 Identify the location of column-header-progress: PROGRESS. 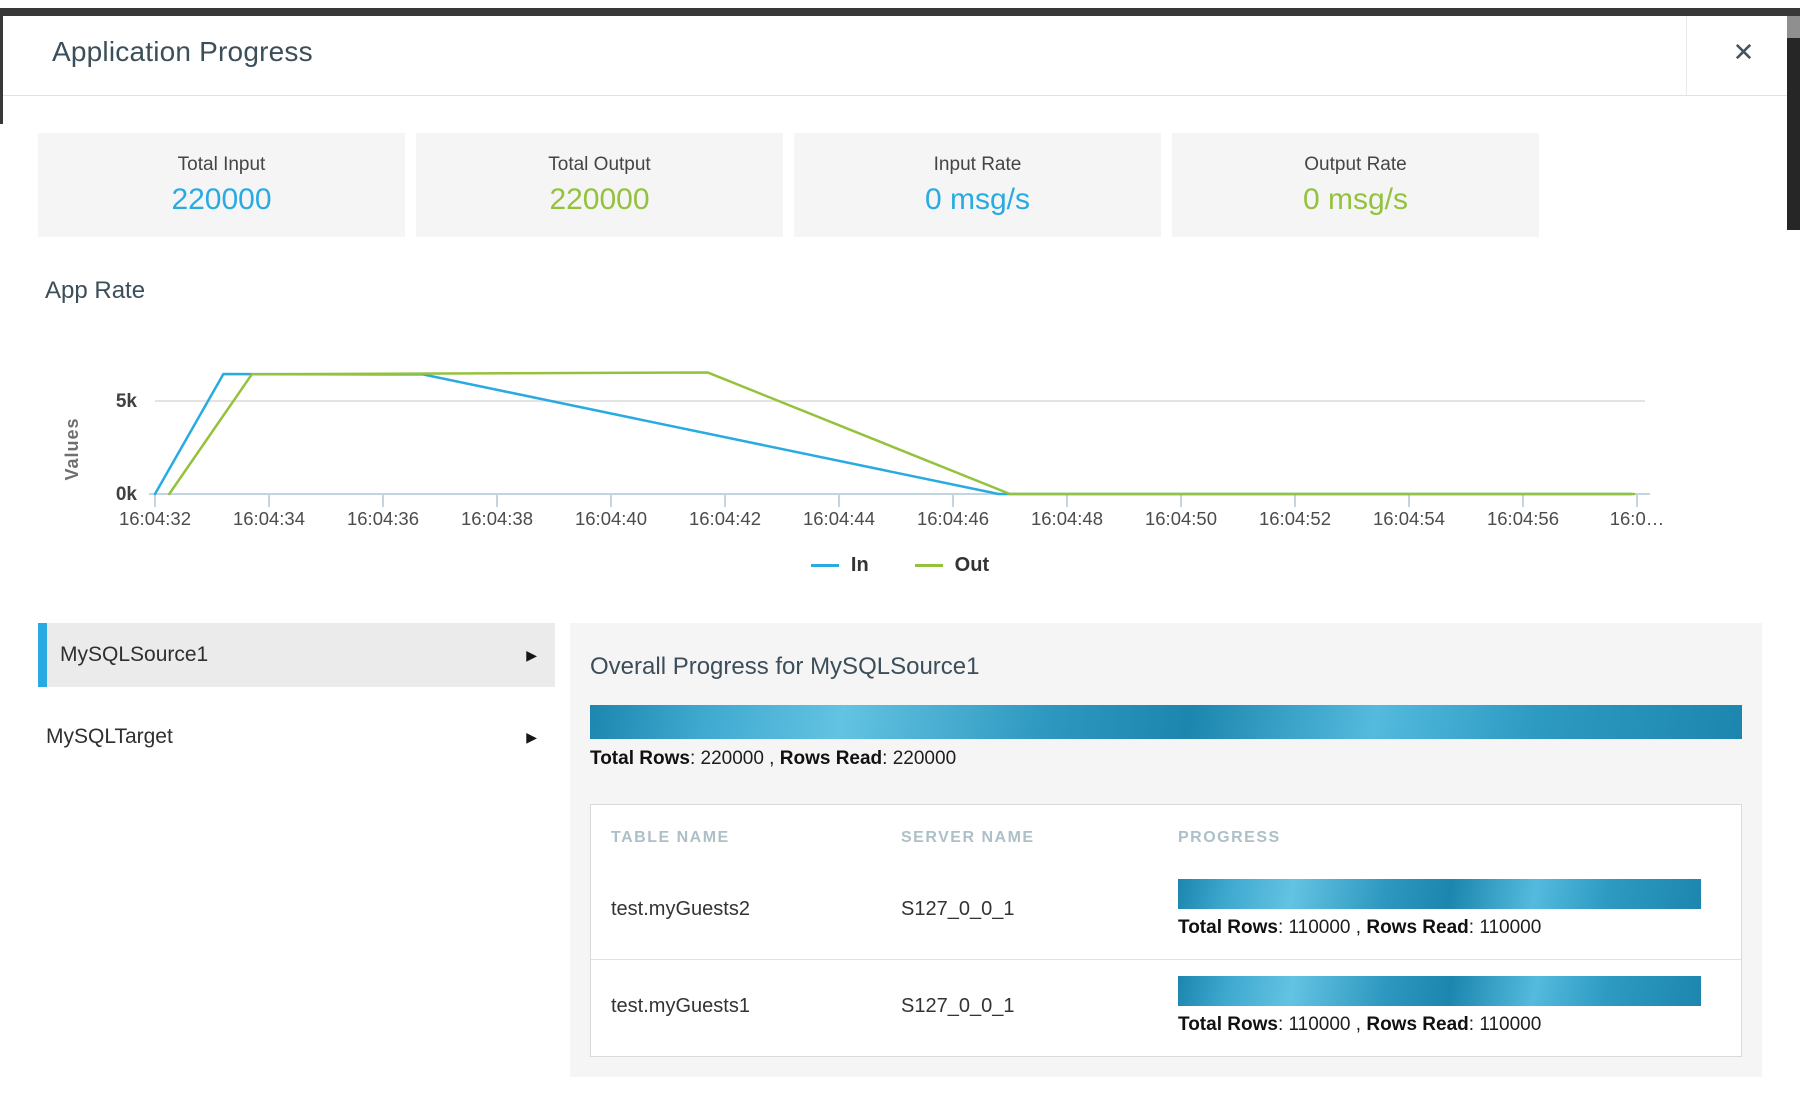
(1229, 837).